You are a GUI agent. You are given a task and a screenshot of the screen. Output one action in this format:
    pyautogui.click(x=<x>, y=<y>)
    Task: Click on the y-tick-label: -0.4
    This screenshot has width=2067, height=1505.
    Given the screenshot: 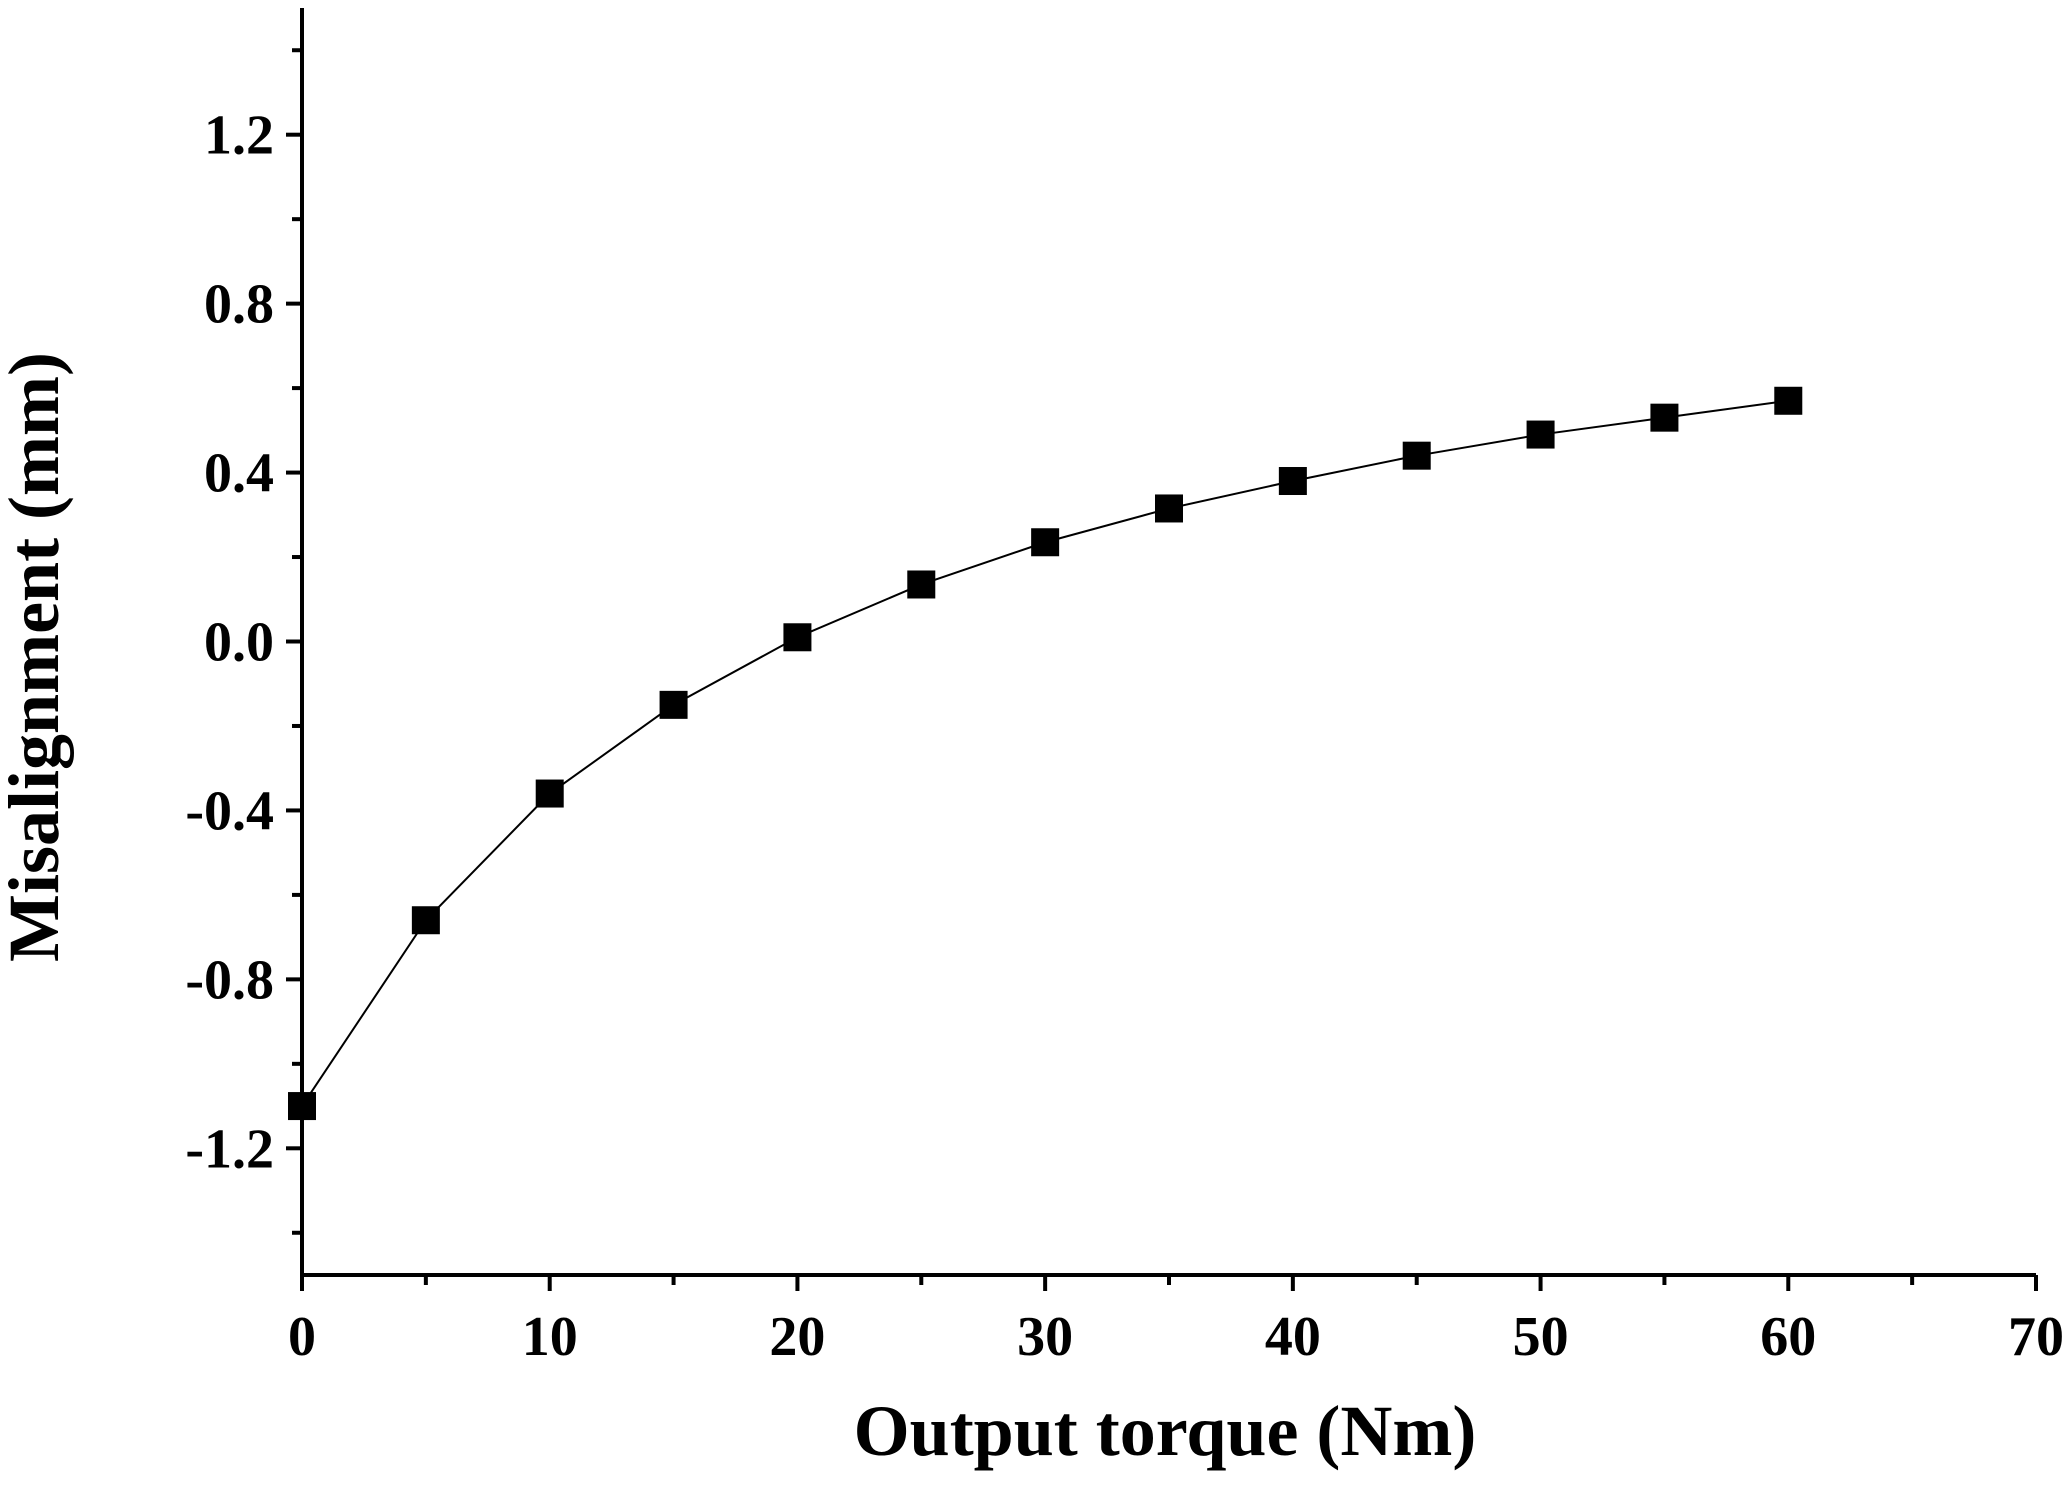 What is the action you would take?
    pyautogui.click(x=229, y=811)
    